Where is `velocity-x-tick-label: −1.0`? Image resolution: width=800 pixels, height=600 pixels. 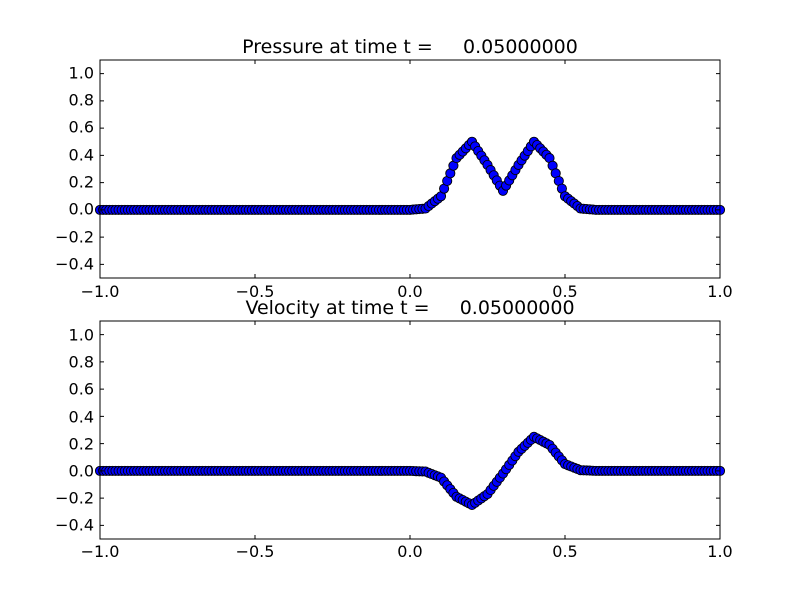
velocity-x-tick-label: −1.0 is located at coordinates (100, 551).